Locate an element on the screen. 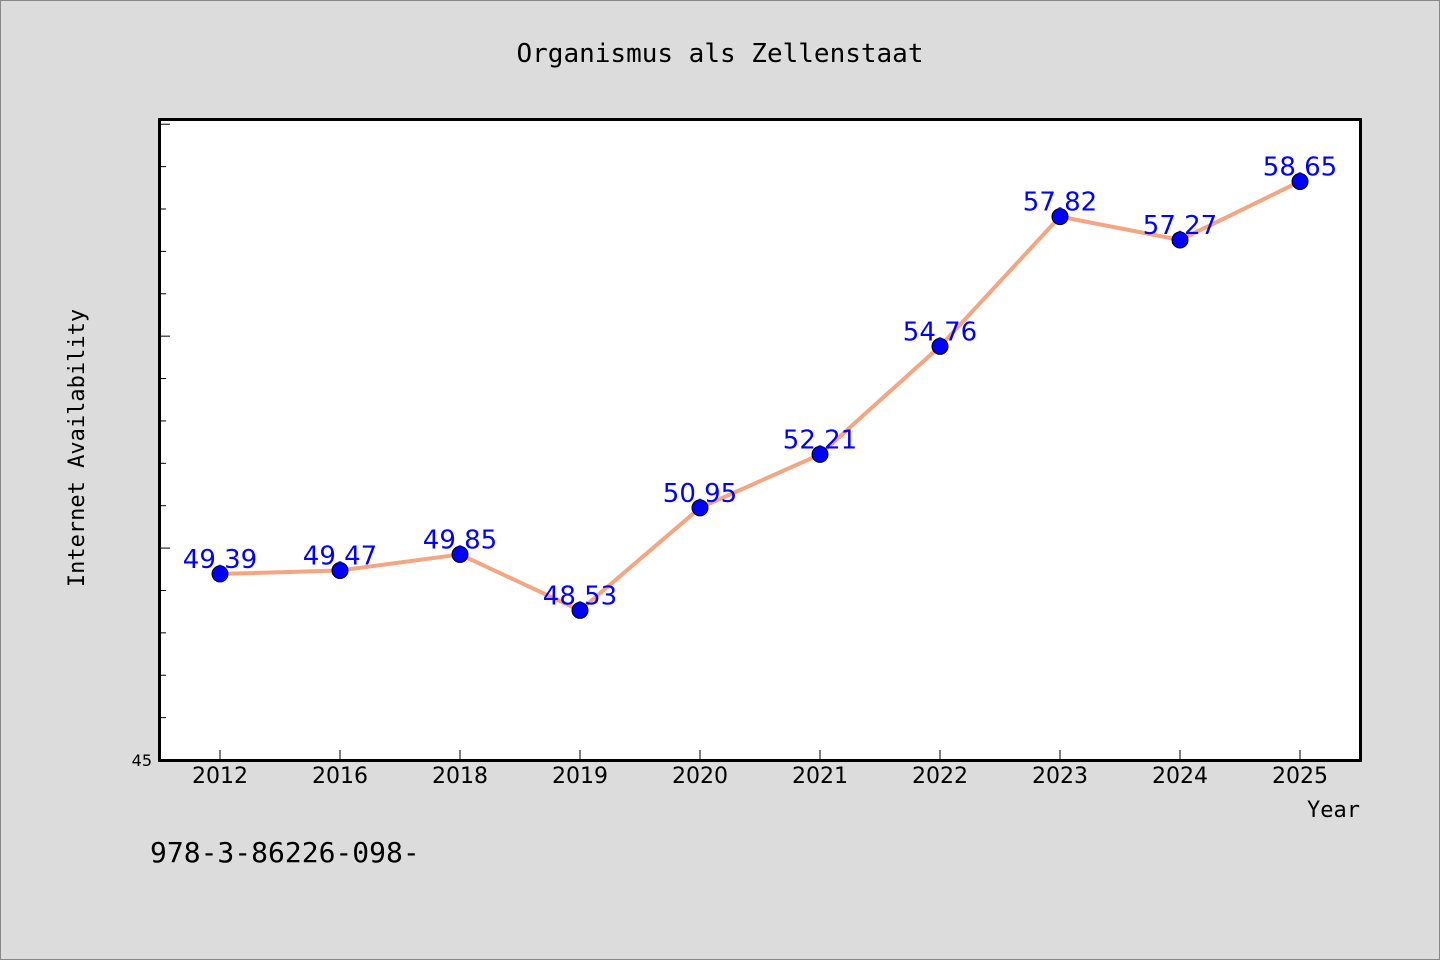 This screenshot has height=960, width=1440. y-axis-ticks: 45 is located at coordinates (151, 446).